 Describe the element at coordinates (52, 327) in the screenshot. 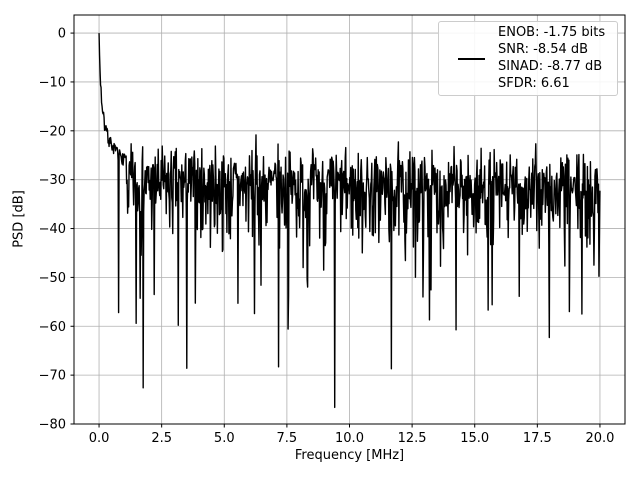

I see `y-tick-label: −60` at that location.